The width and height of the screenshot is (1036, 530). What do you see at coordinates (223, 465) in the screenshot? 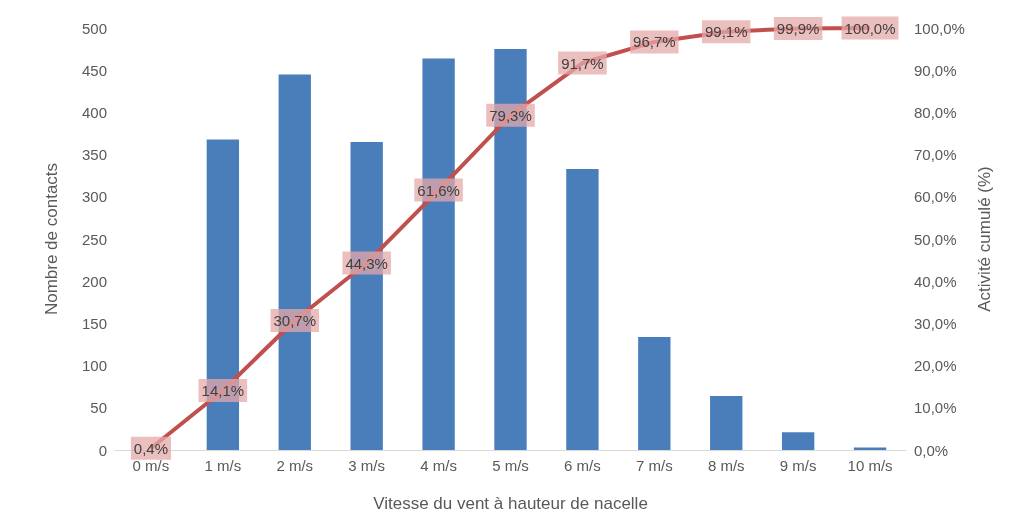
I see `x-tick-label: 1 m/s` at bounding box center [223, 465].